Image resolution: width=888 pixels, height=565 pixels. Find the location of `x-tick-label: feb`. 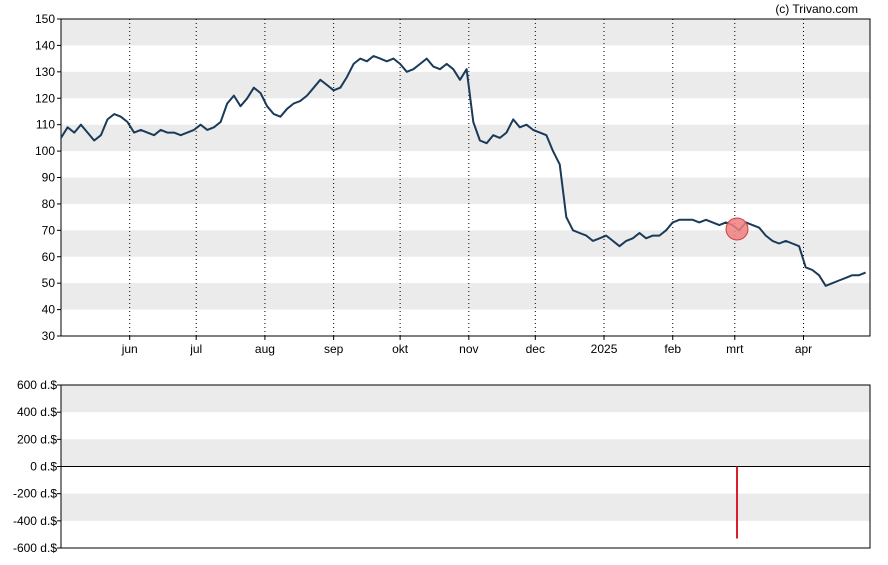

x-tick-label: feb is located at coordinates (672, 349).